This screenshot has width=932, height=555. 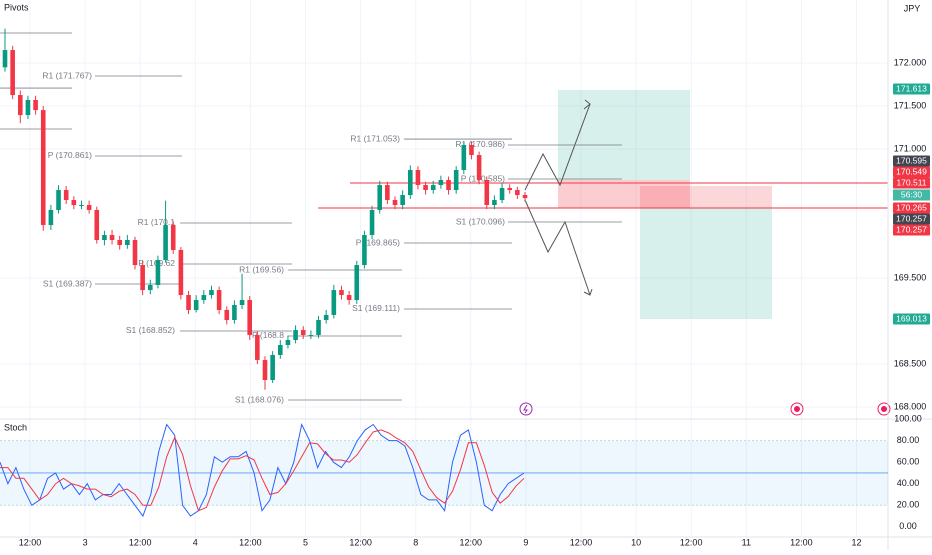 What do you see at coordinates (67, 283) in the screenshot?
I see `pivot-label: S1 (169.387)` at bounding box center [67, 283].